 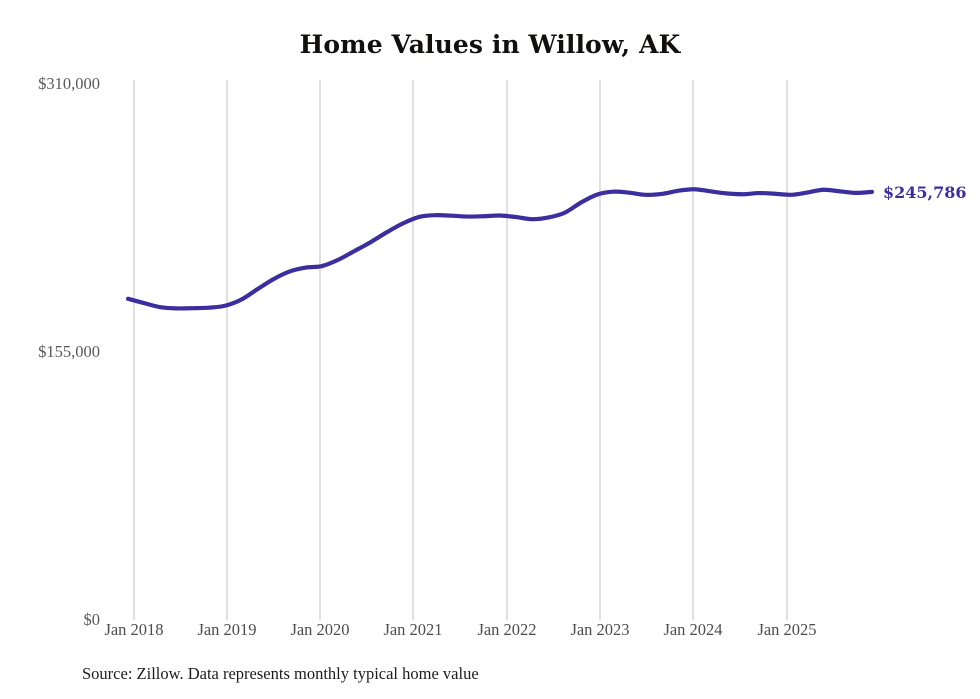 I want to click on x-axis-tick-2022: Jan 2022, so click(x=507, y=629).